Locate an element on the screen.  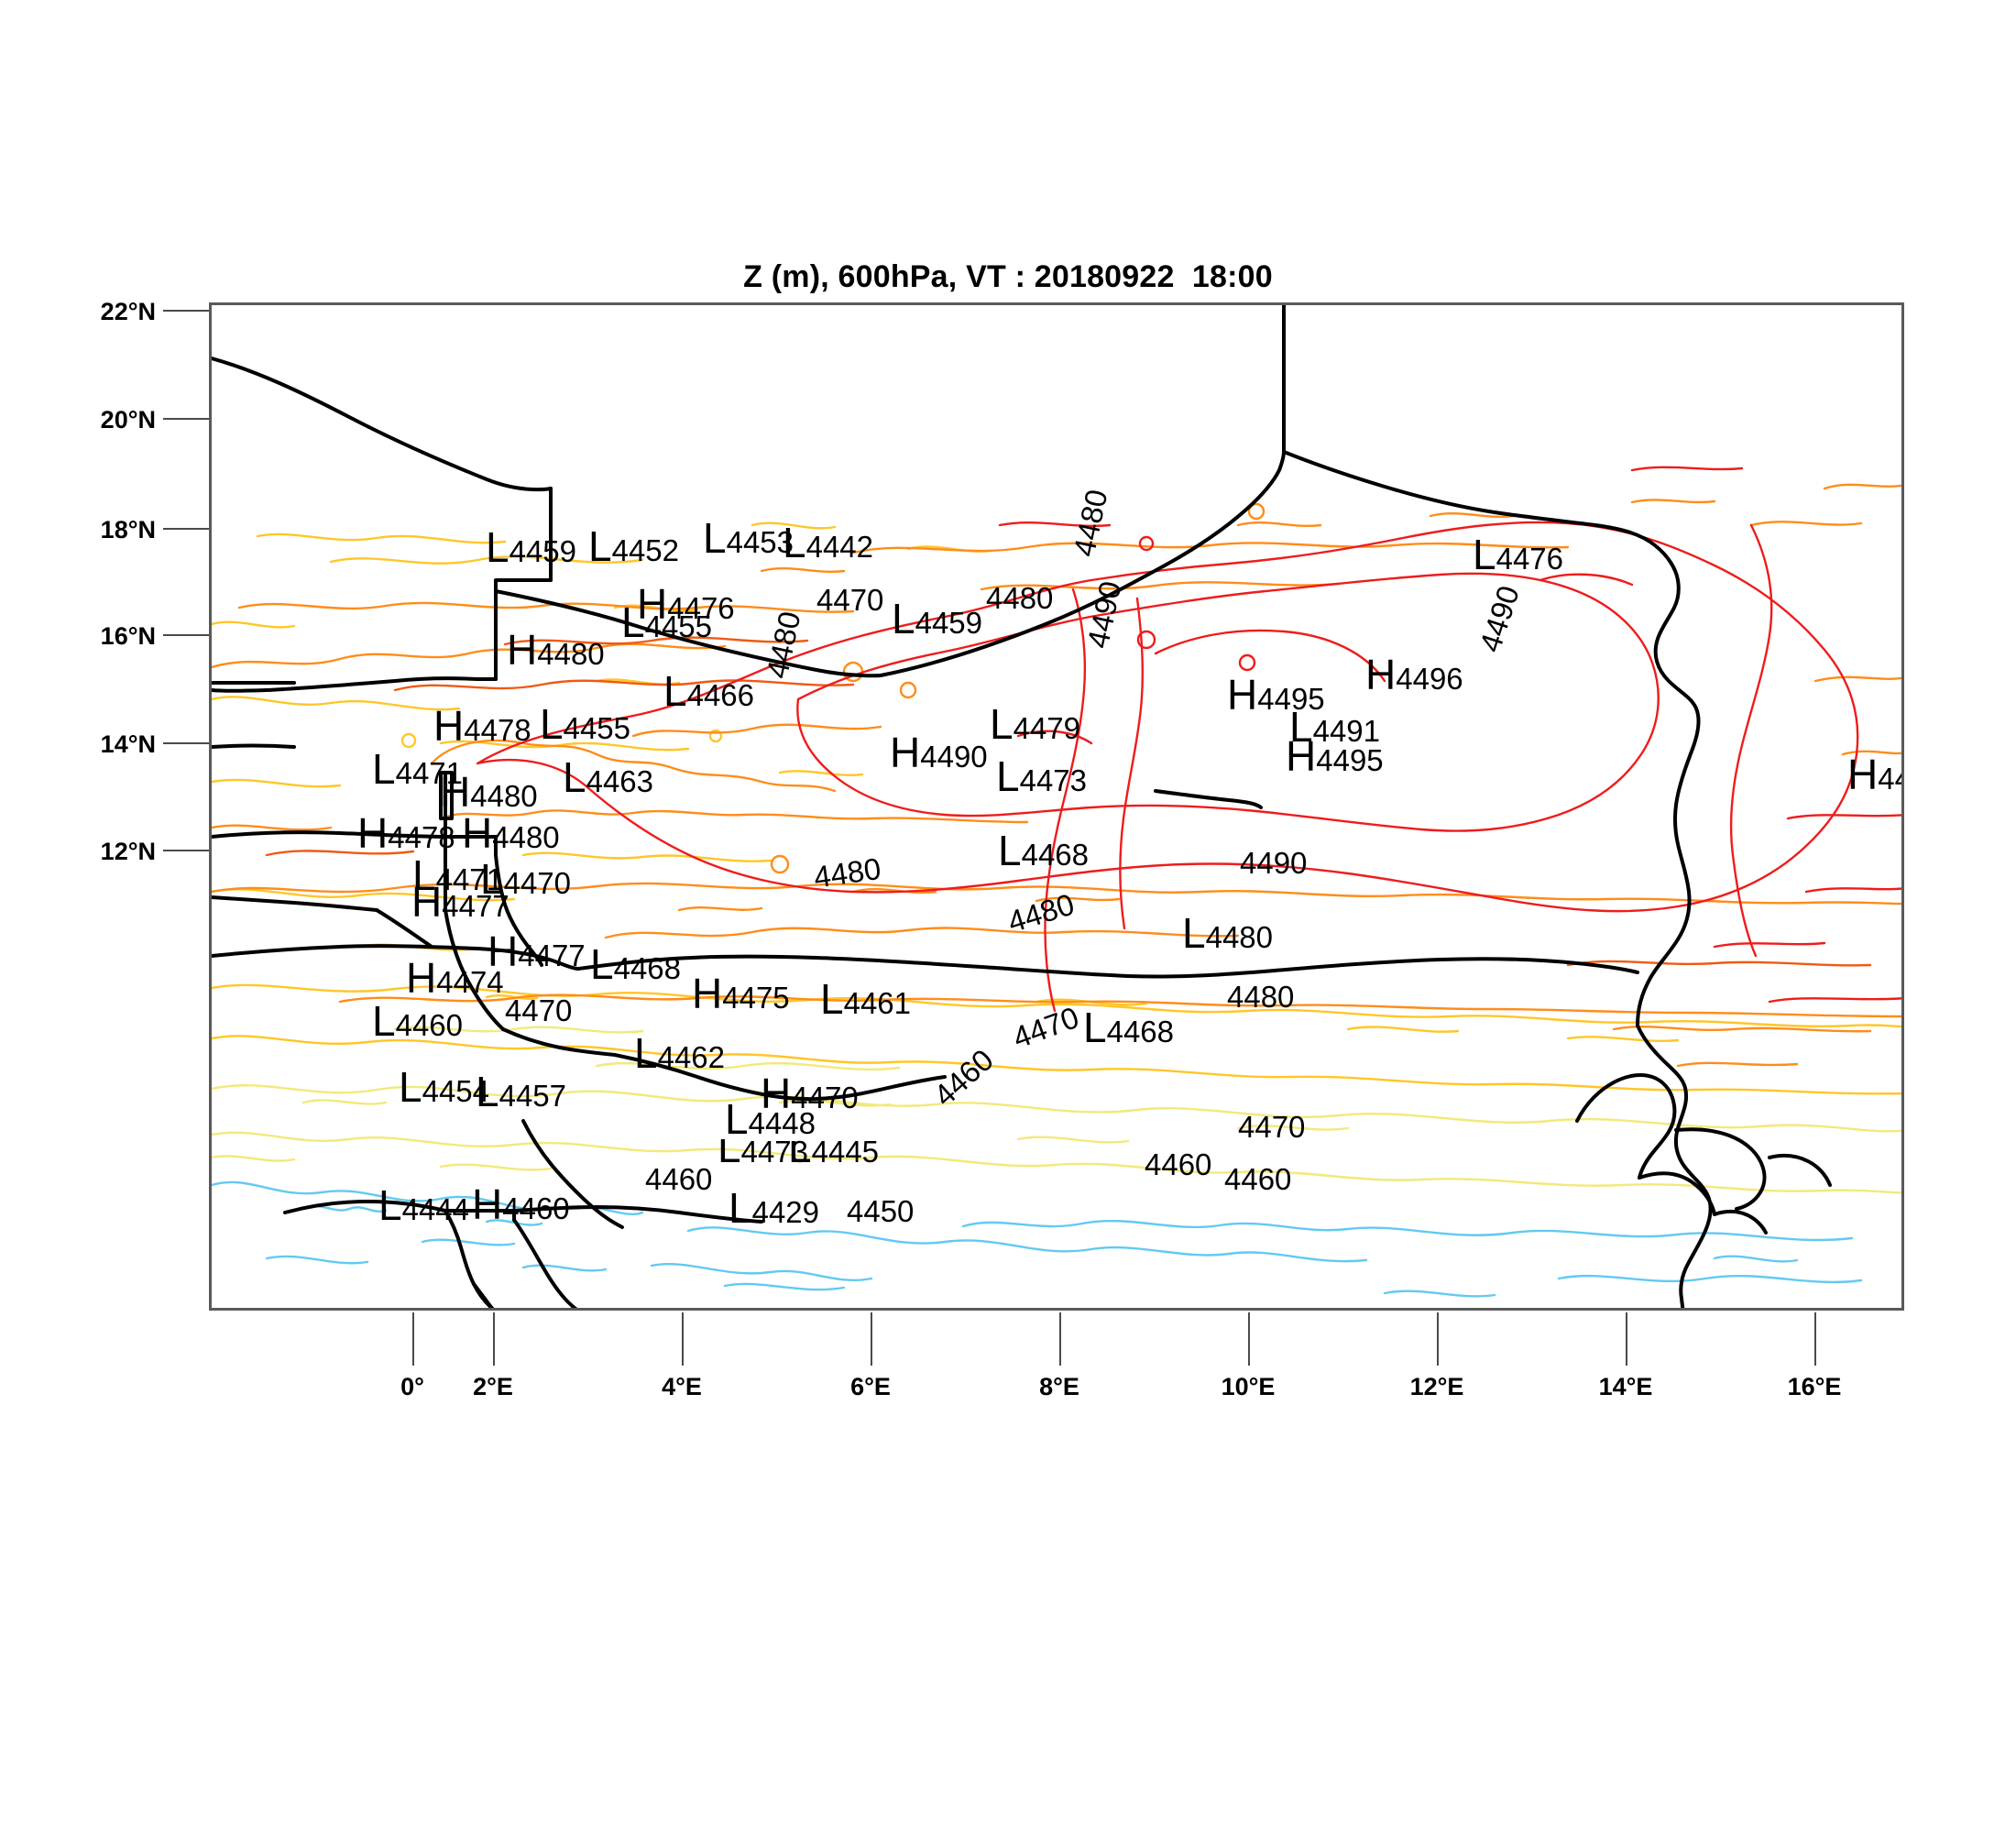
extremum-H-4477-a: H4477 is located at coordinates (460, 902).